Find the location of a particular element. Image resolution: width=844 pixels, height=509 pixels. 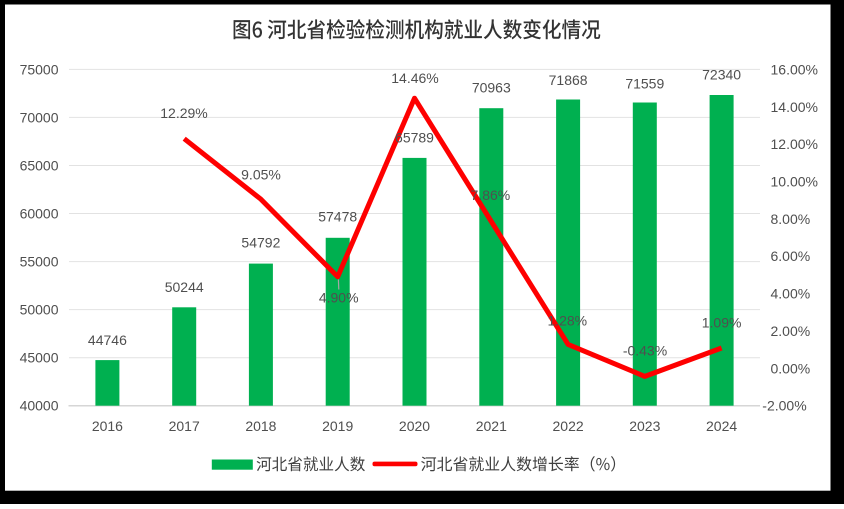

svg-text: 65789 is located at coordinates (414, 138).